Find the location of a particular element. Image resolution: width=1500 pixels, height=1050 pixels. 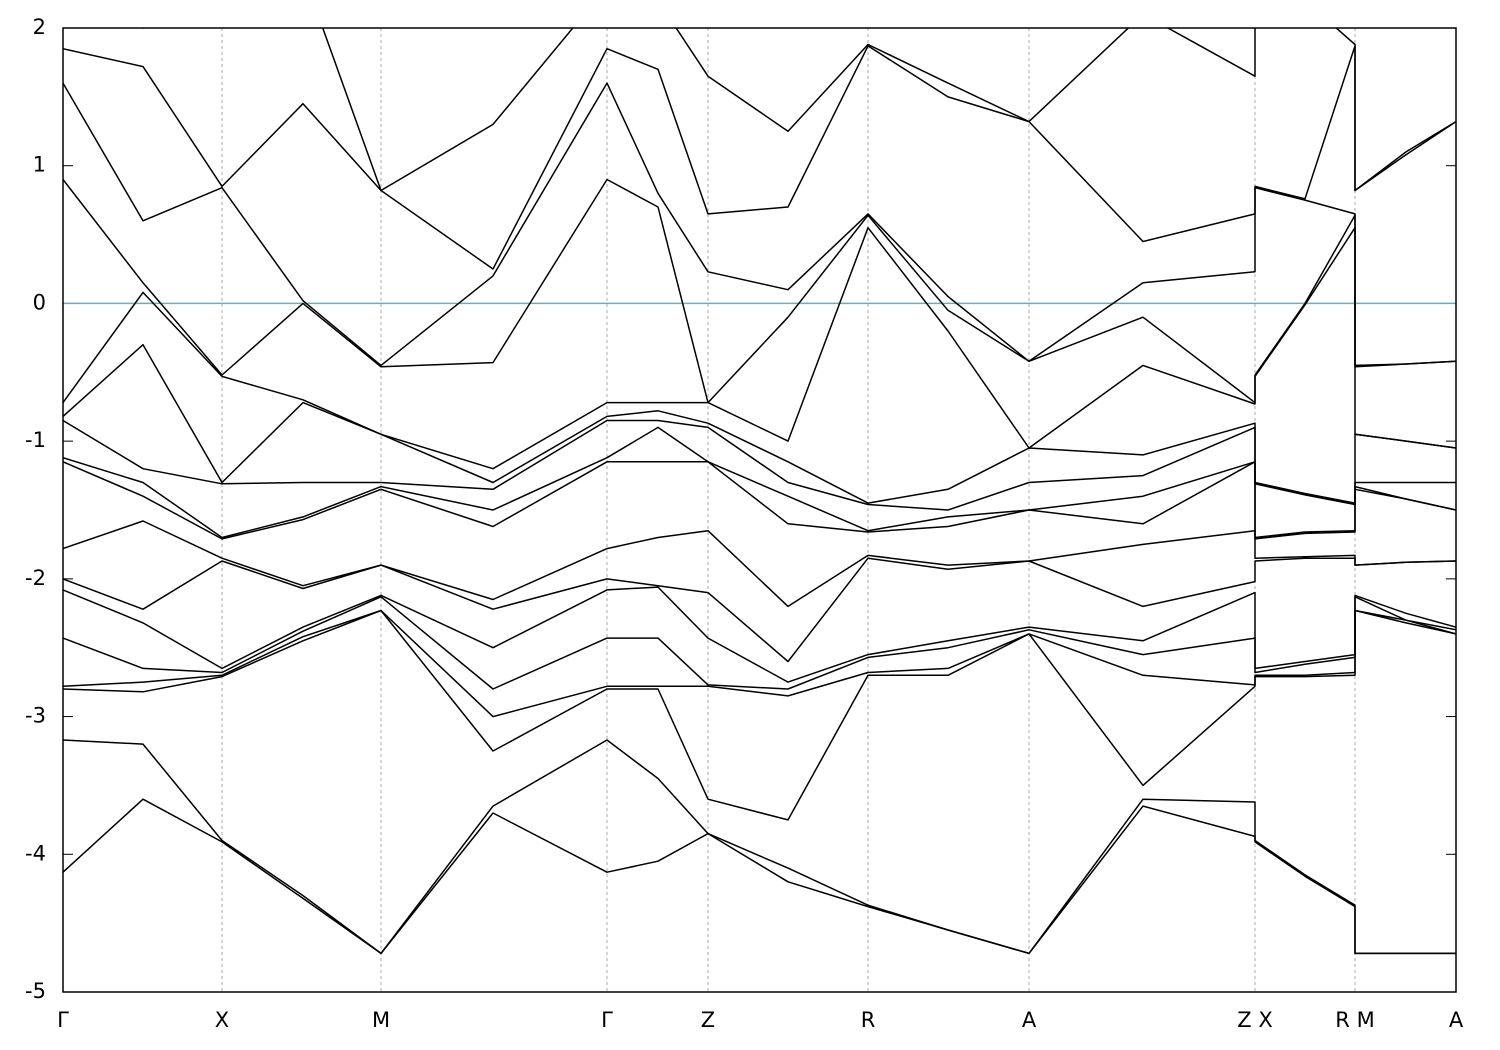

y-tick-label: -2 is located at coordinates (35, 578).